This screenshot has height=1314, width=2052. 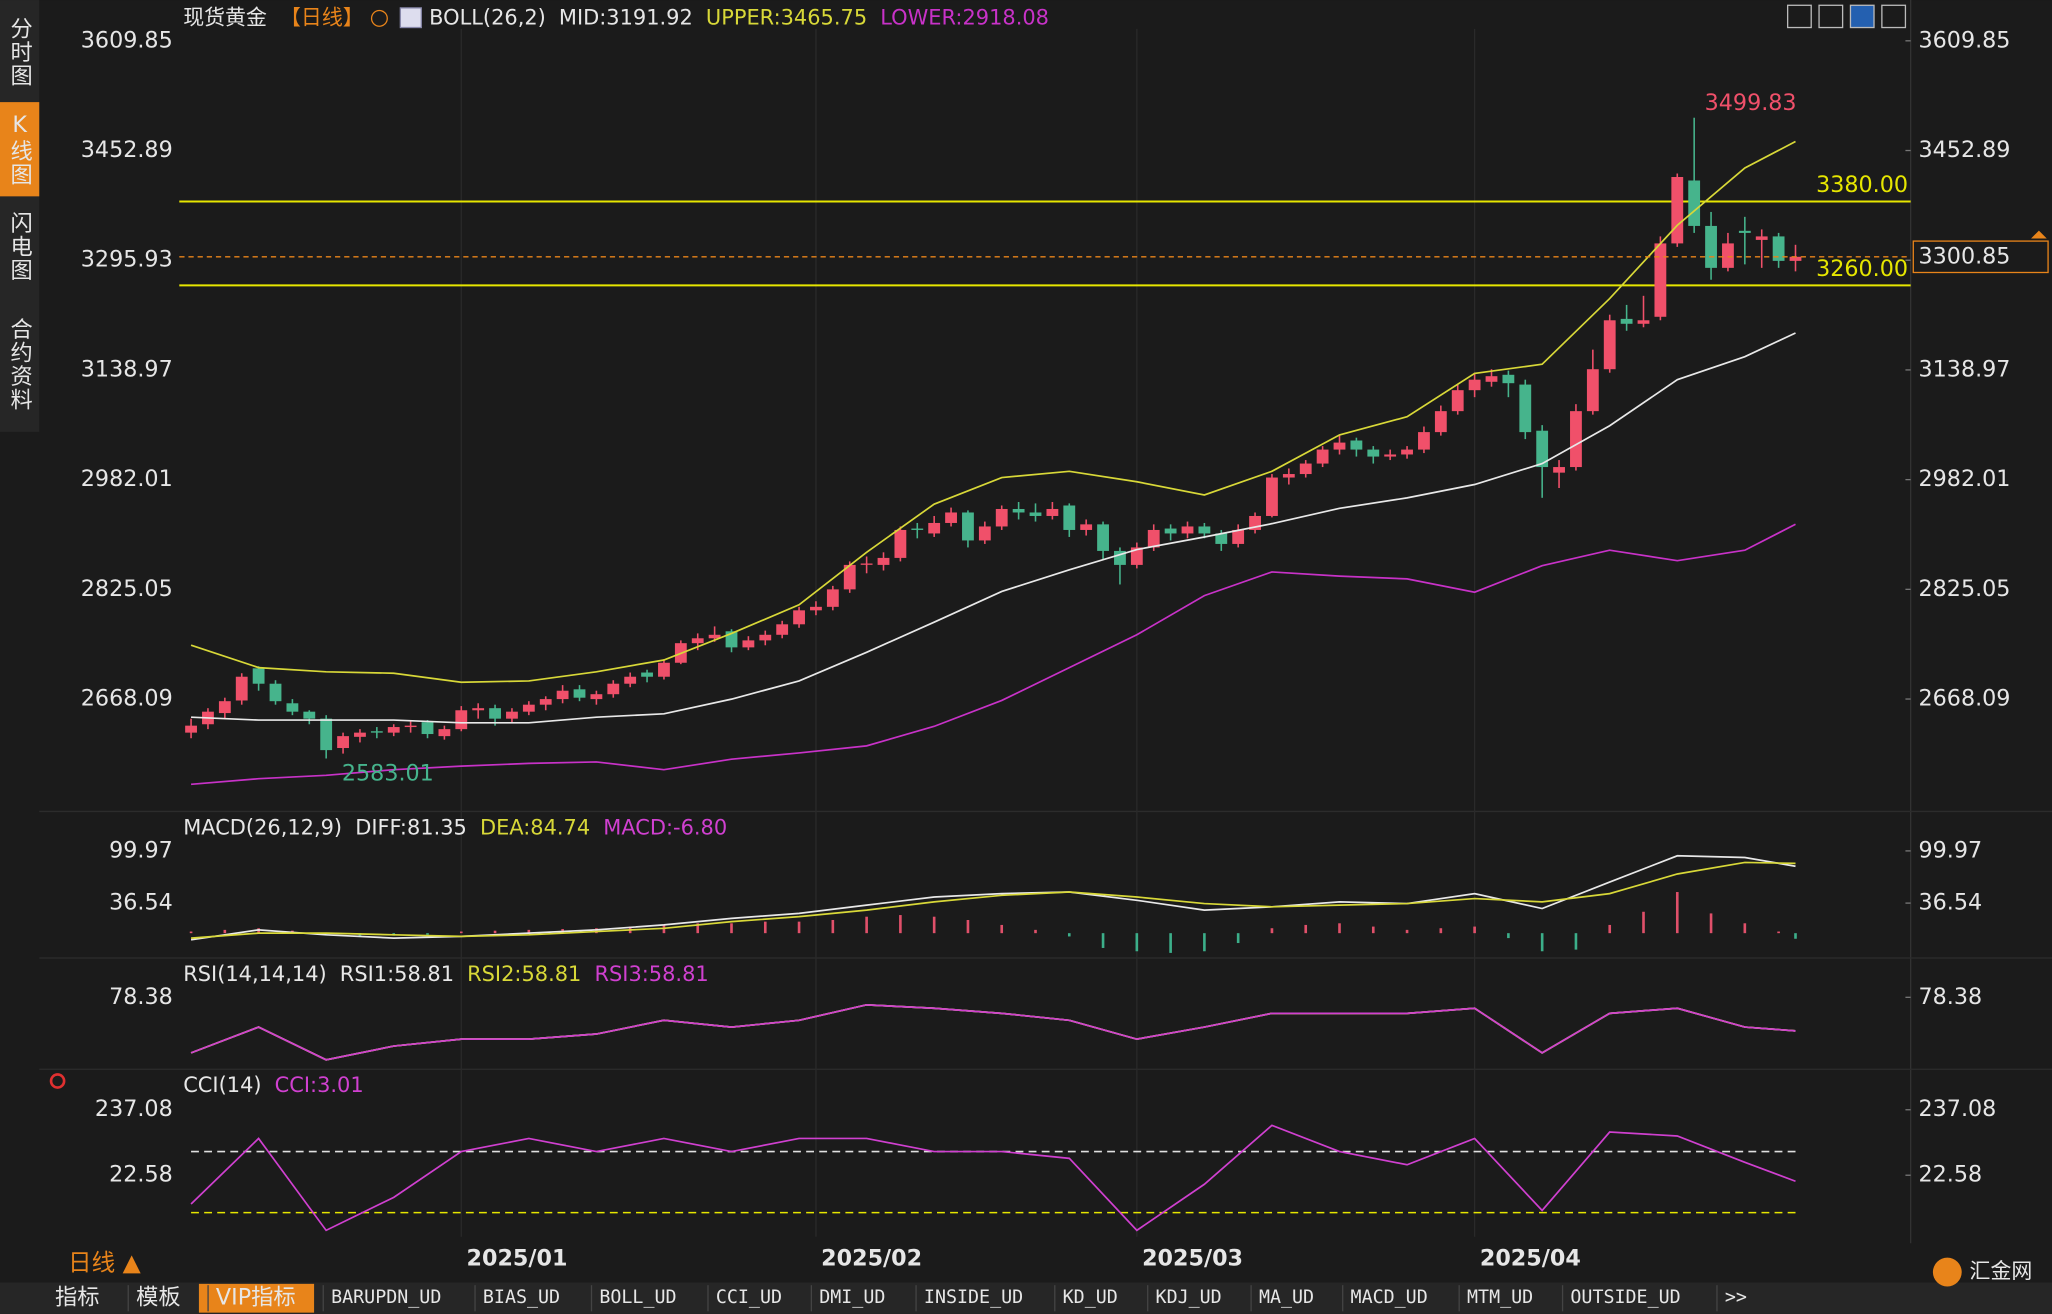 What do you see at coordinates (973, 1297) in the screenshot?
I see `toolbar-button: INSIDE_UD` at bounding box center [973, 1297].